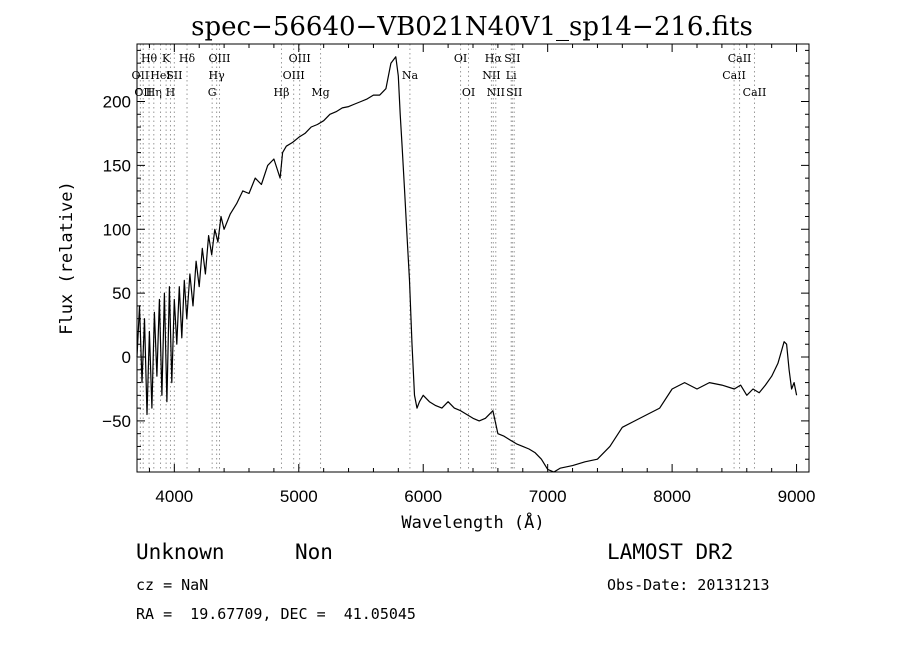  I want to click on chart-title: spec−56640−VB021N40V1_sp14−216.fits, so click(472, 27).